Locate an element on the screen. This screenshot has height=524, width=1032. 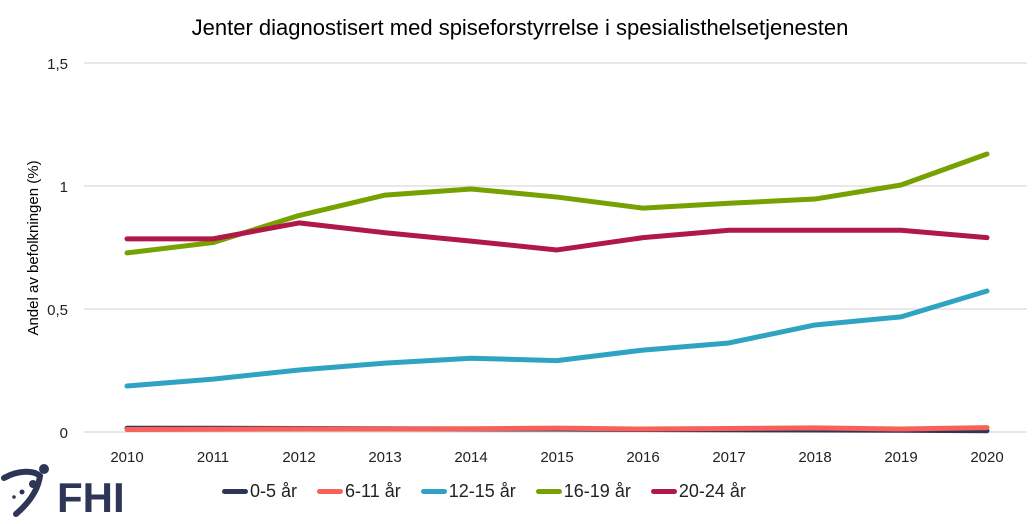
x-tick-label: 2010 is located at coordinates (126, 457).